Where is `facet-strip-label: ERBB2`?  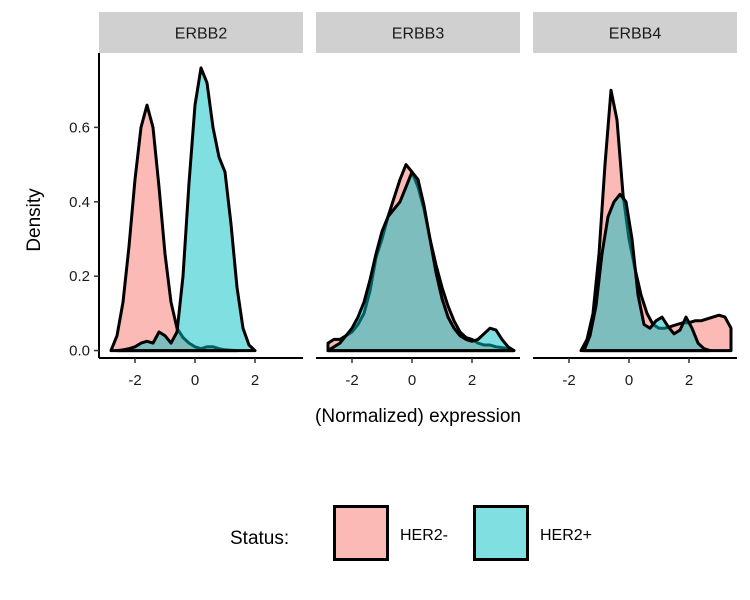 facet-strip-label: ERBB2 is located at coordinates (201, 34).